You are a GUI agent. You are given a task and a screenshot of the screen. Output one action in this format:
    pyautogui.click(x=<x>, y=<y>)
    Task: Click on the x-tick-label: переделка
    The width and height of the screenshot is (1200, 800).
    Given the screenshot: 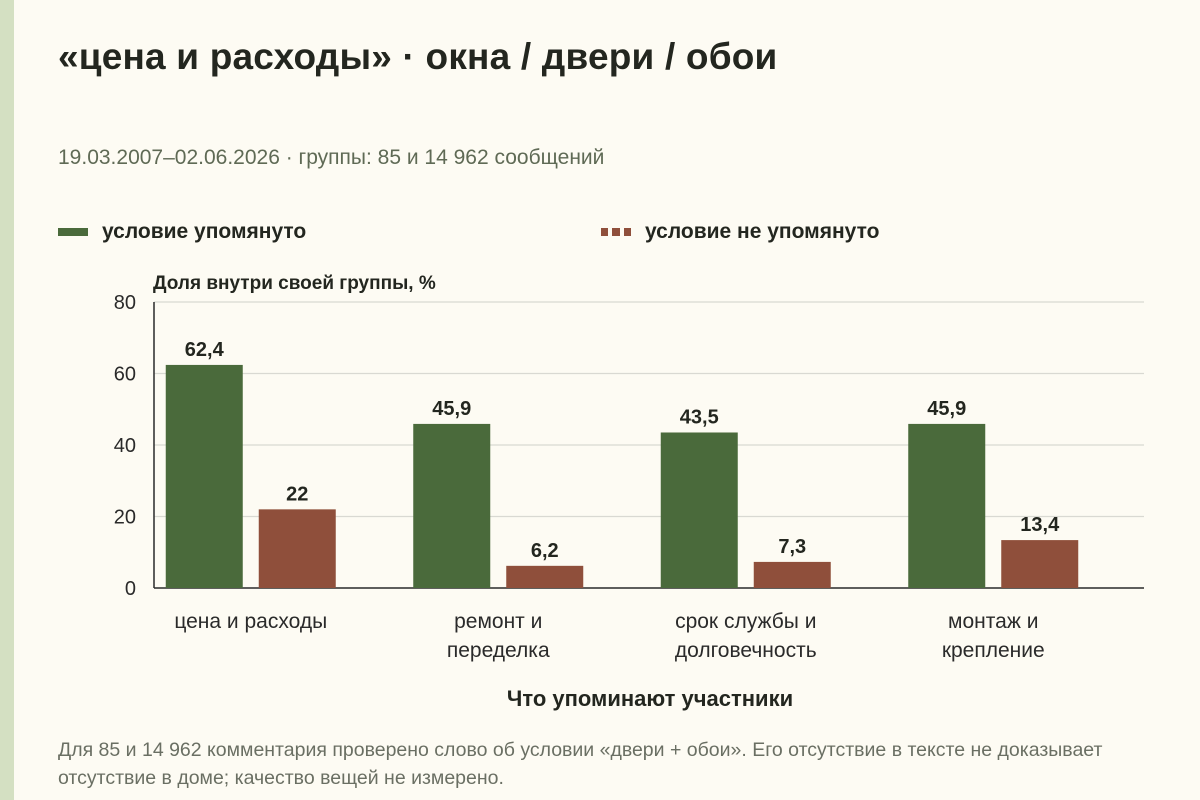 What is the action you would take?
    pyautogui.click(x=498, y=650)
    